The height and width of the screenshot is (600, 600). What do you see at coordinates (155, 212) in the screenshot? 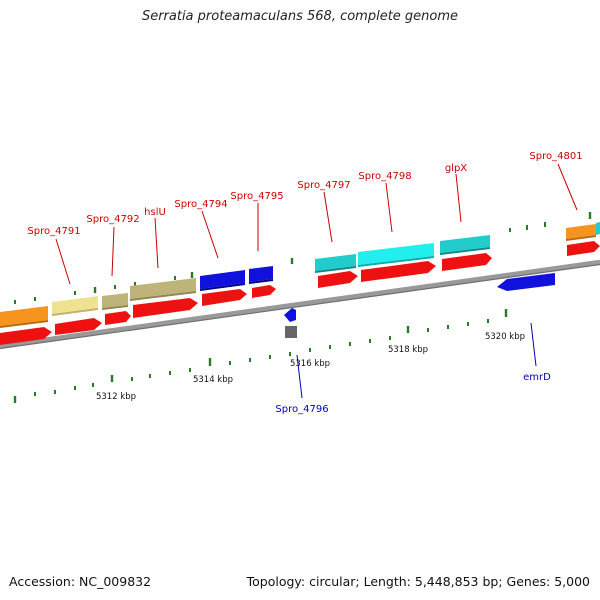
I see `gene-label: hslU` at bounding box center [155, 212].